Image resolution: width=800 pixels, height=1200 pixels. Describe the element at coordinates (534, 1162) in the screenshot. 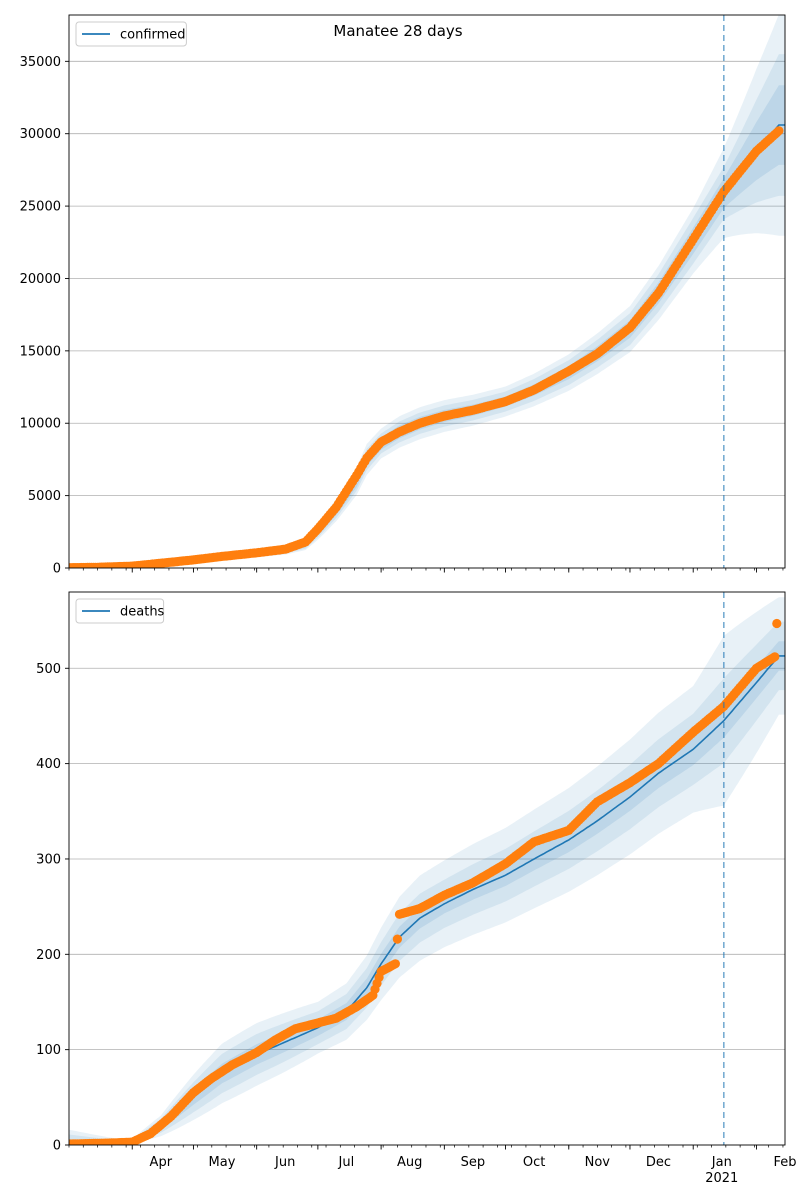

I see `x-tick-label: Oct` at that location.